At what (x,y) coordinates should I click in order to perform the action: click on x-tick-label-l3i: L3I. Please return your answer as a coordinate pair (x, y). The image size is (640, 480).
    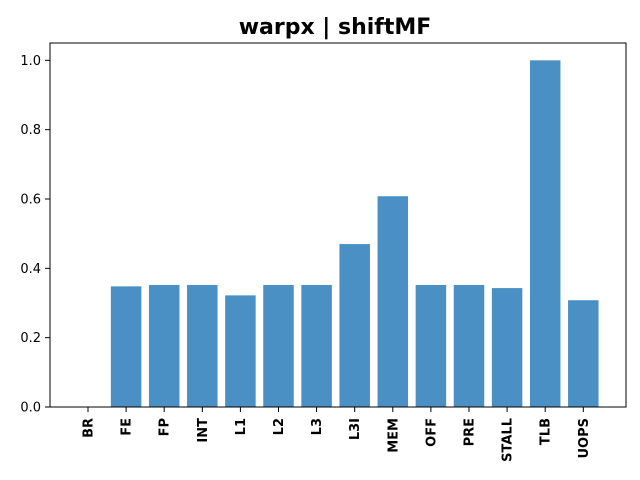
    Looking at the image, I should click on (355, 429).